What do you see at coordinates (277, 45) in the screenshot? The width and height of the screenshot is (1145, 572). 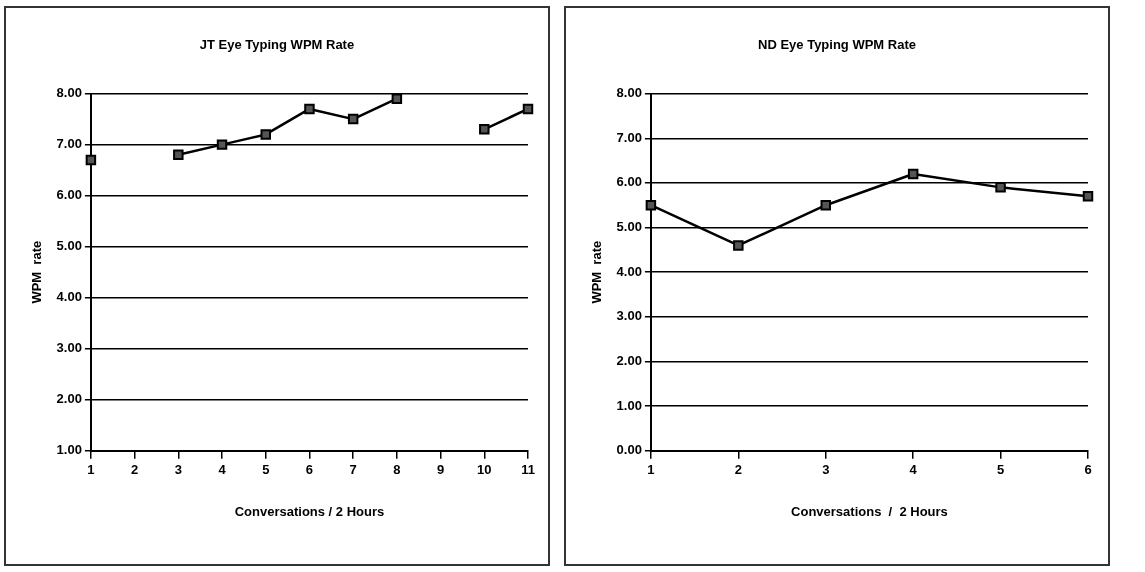 I see `chart-title: JT Eye Typing WPM Rate` at bounding box center [277, 45].